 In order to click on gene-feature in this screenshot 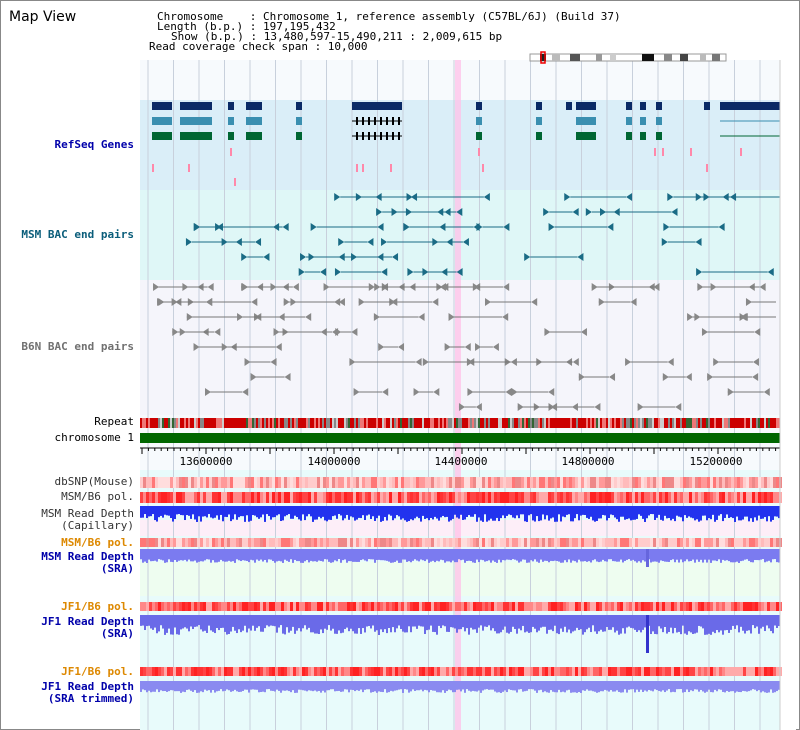, I will do `click(162, 121)`.